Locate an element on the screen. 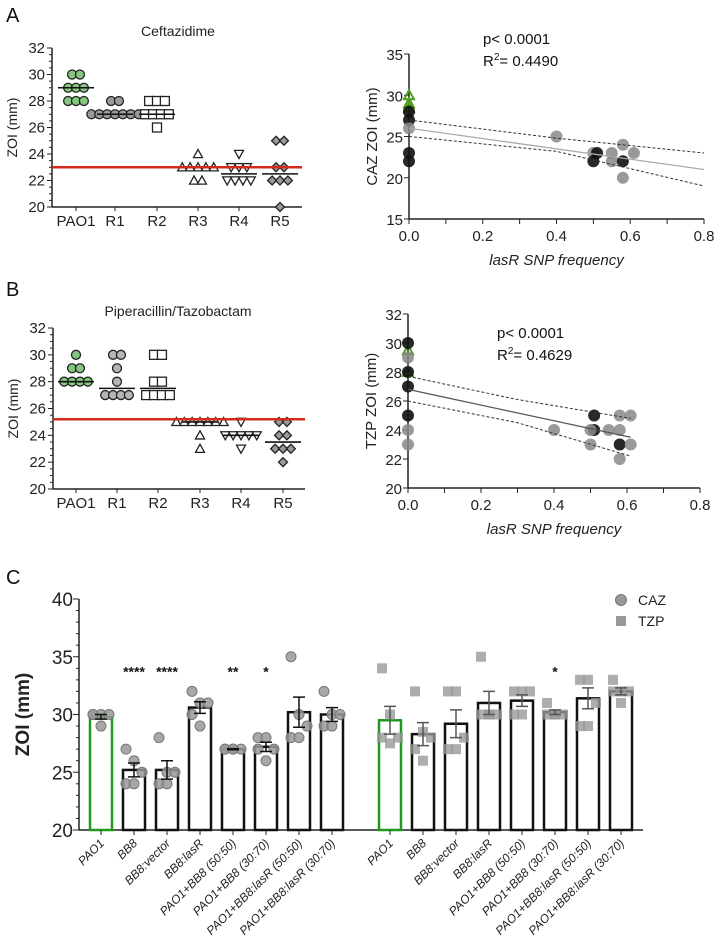  y-tick-label: 32 is located at coordinates (37, 328).